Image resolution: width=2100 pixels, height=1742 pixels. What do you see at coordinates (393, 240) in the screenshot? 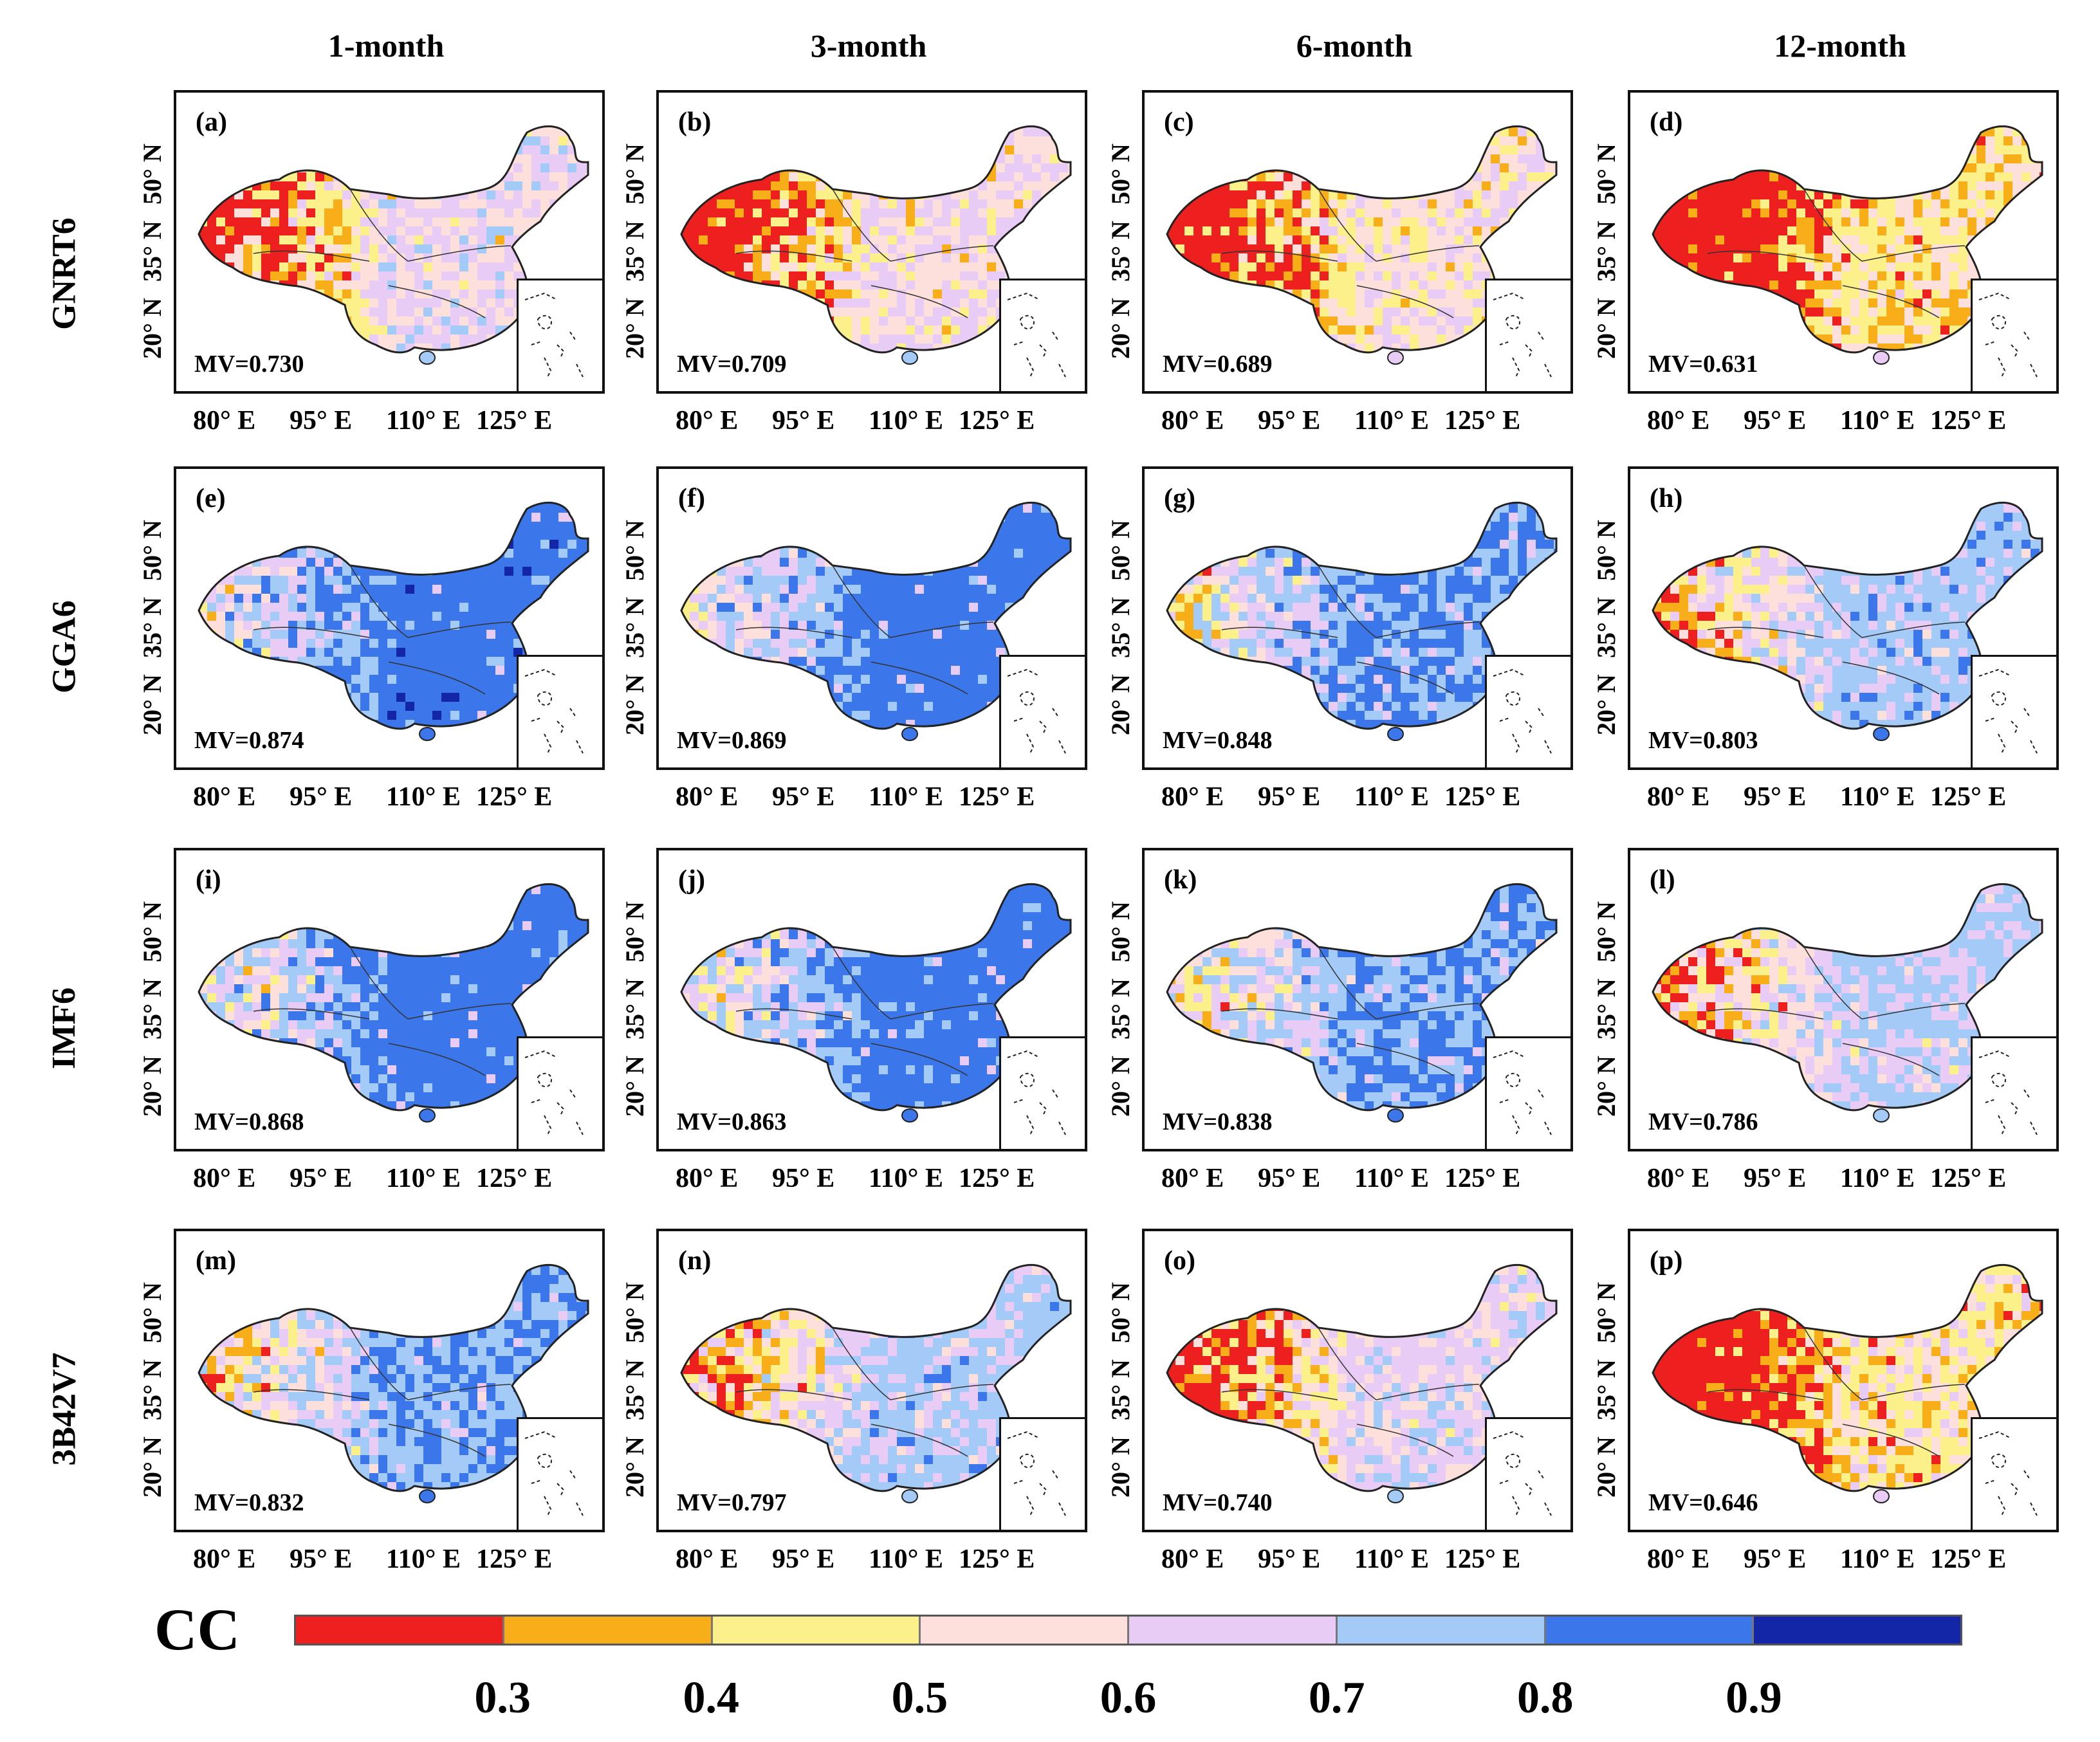
I see `china-outline` at bounding box center [393, 240].